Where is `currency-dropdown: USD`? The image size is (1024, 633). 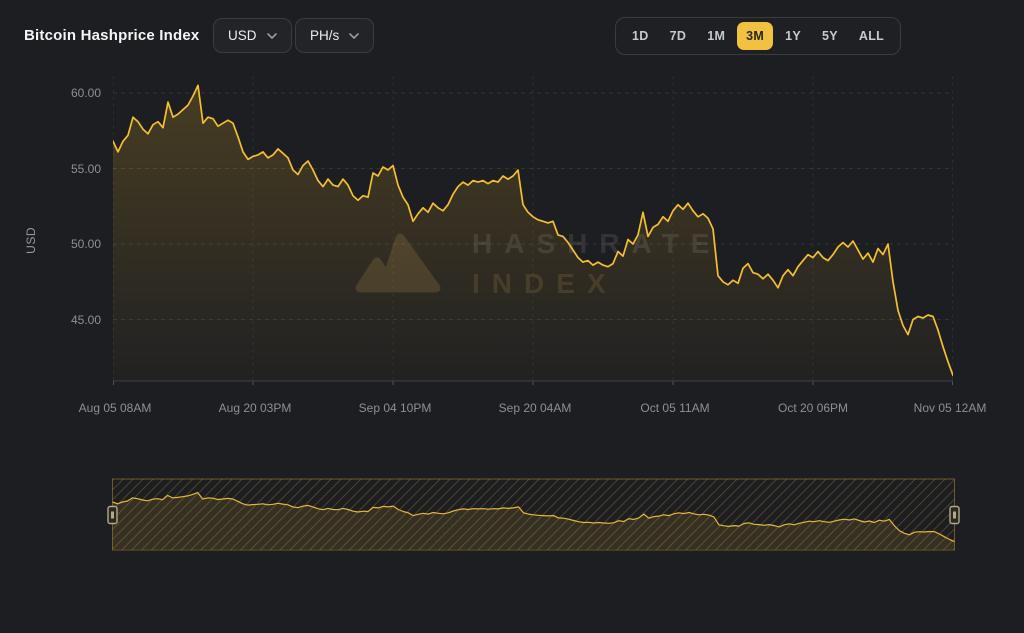 currency-dropdown: USD is located at coordinates (252, 35).